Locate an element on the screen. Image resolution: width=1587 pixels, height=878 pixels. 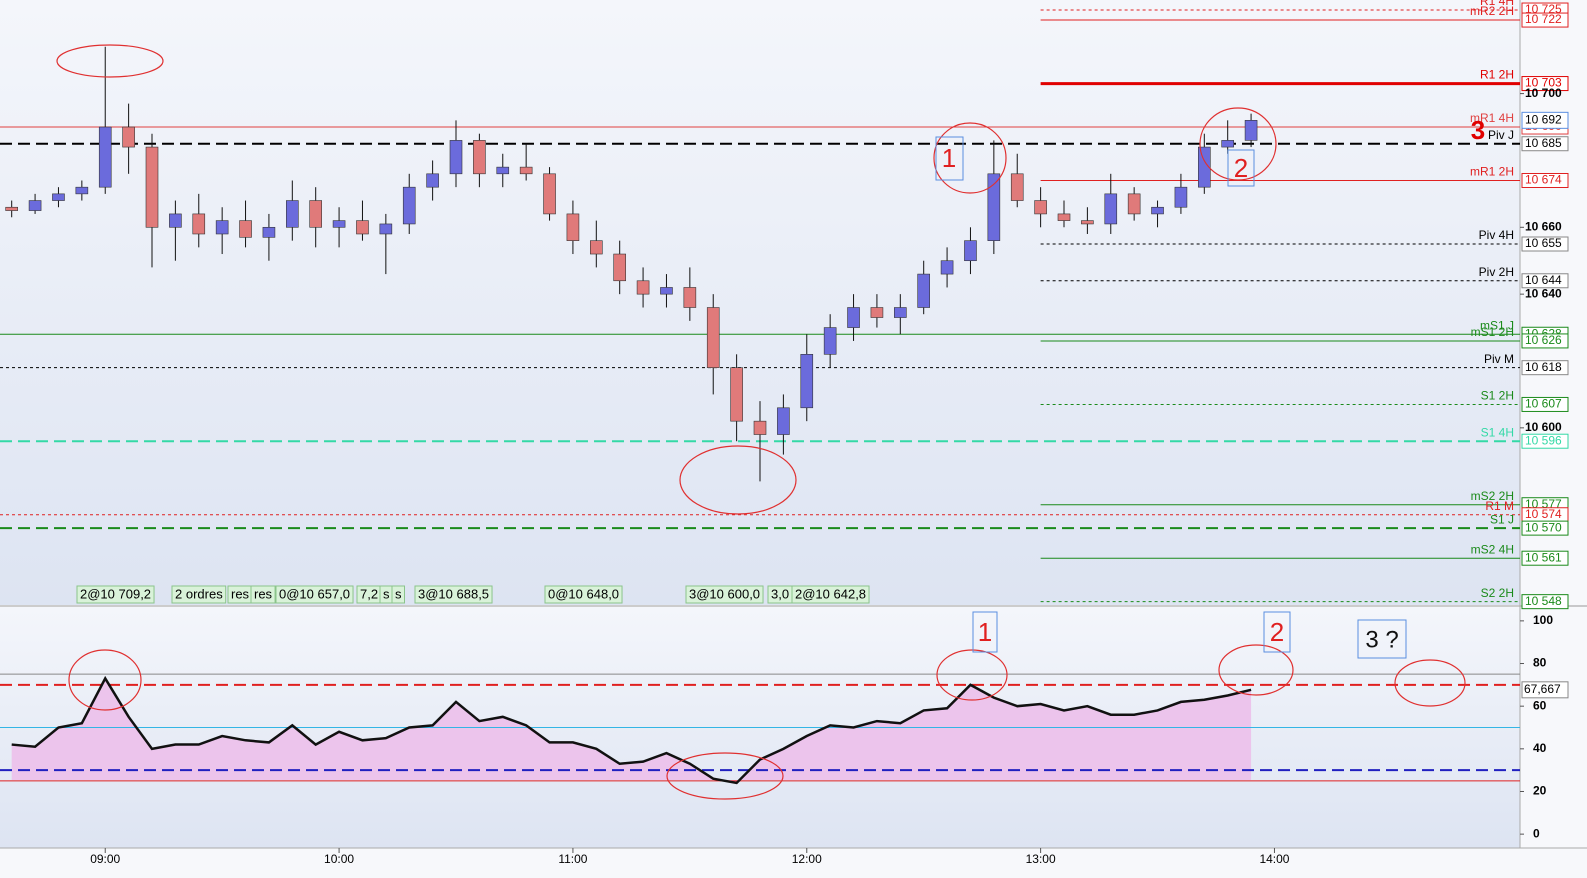
order-tag: 7,2 is located at coordinates (369, 593).